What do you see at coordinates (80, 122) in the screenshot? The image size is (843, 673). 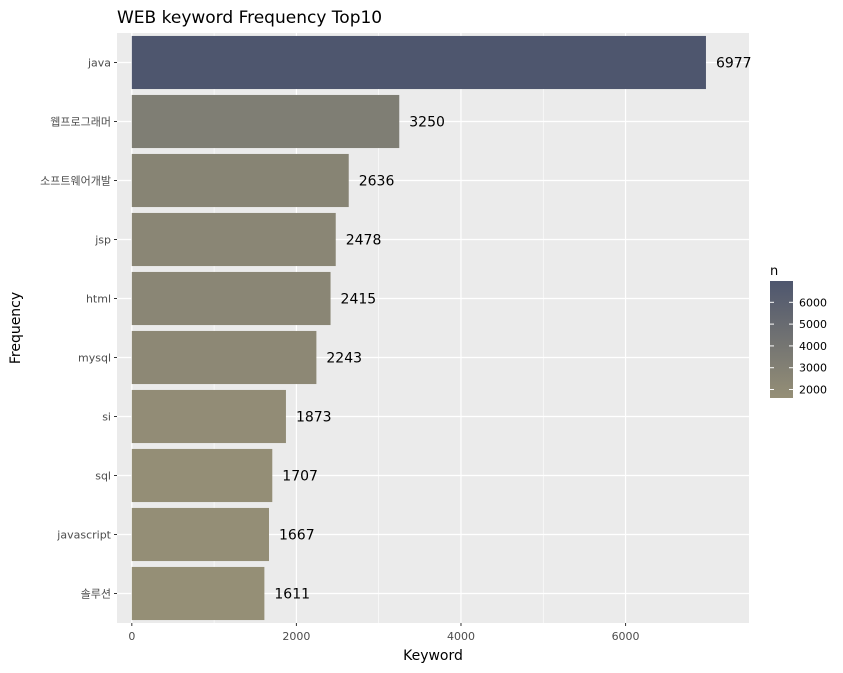 I see `y-category-label: 웹프로그래머` at bounding box center [80, 122].